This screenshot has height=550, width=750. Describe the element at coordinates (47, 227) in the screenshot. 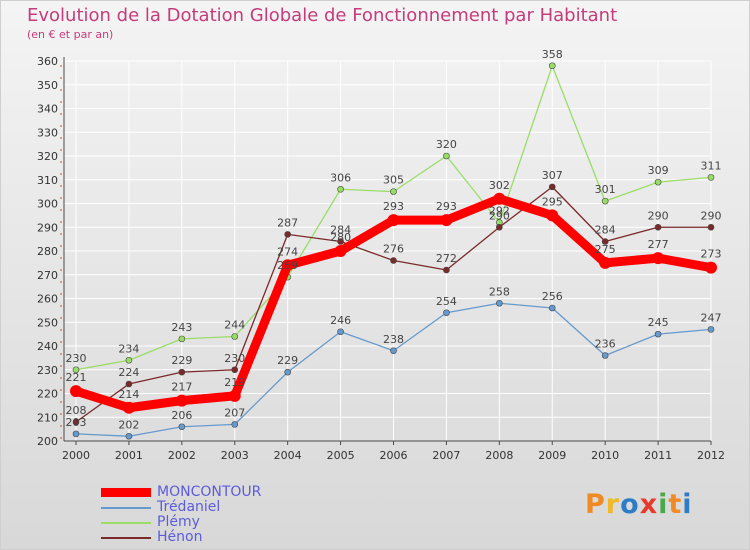

I see `y-tick-label: 290` at that location.